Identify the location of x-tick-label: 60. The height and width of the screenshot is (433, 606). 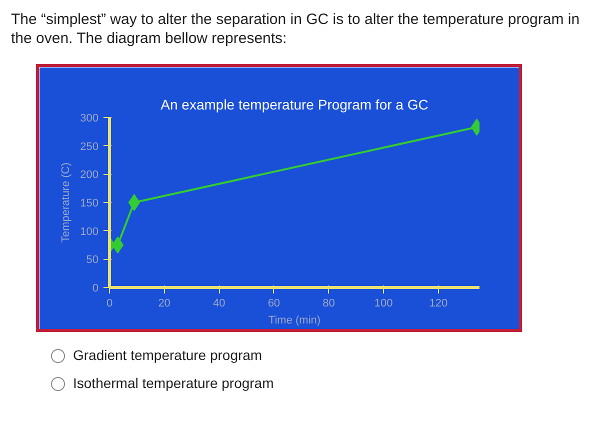
(274, 304).